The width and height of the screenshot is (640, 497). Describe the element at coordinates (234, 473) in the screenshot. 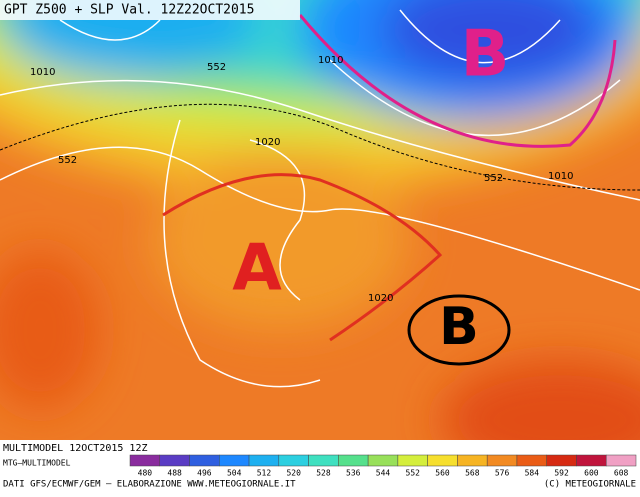

I see `scale-label: 504` at that location.